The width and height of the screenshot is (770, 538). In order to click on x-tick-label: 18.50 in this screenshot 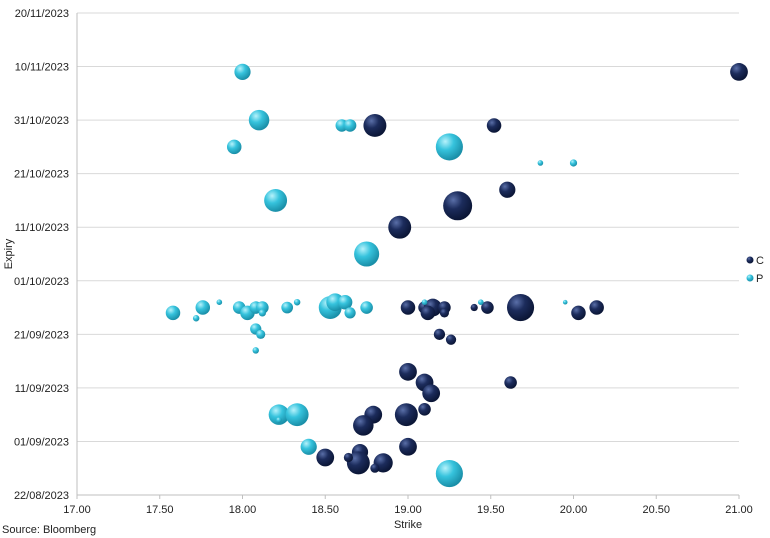, I will do `click(325, 510)`.